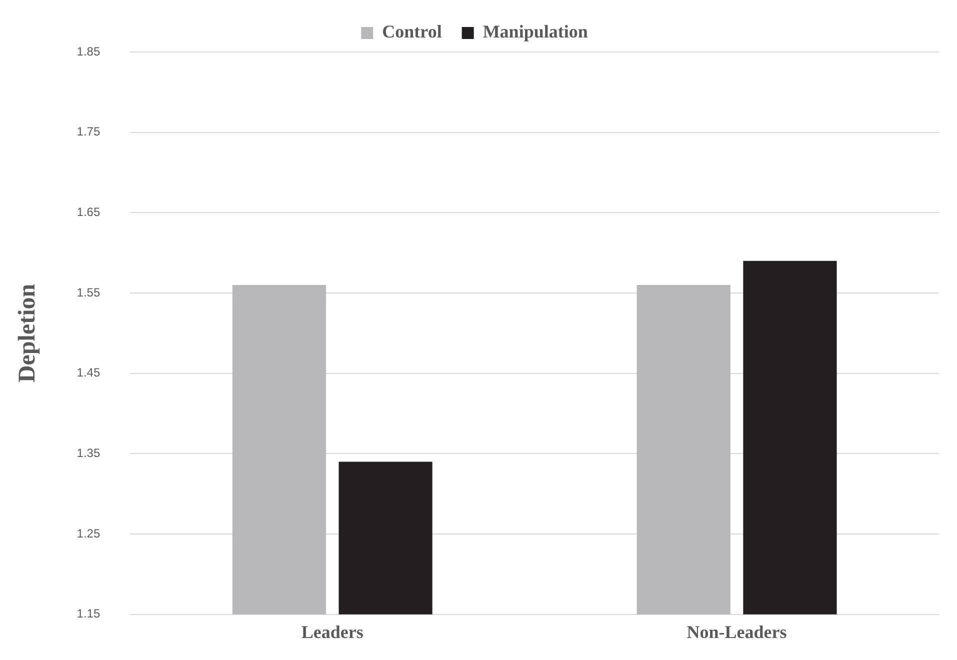 The image size is (957, 660). Describe the element at coordinates (88, 373) in the screenshot. I see `y-tick-label: 1.45` at that location.